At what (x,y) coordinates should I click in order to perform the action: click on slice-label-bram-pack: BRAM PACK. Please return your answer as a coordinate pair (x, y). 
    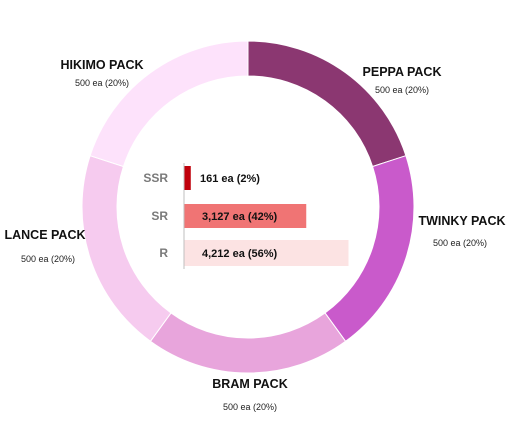
    Looking at the image, I should click on (249, 384).